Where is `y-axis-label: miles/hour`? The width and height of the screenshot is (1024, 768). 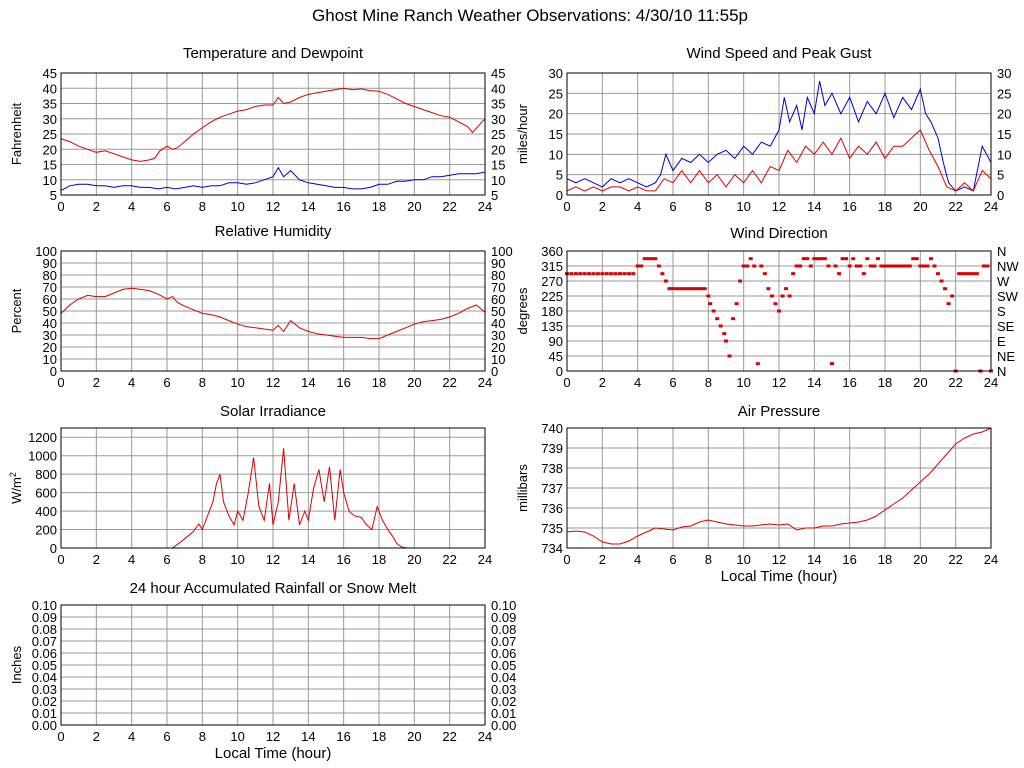
y-axis-label: miles/hour is located at coordinates (522, 133).